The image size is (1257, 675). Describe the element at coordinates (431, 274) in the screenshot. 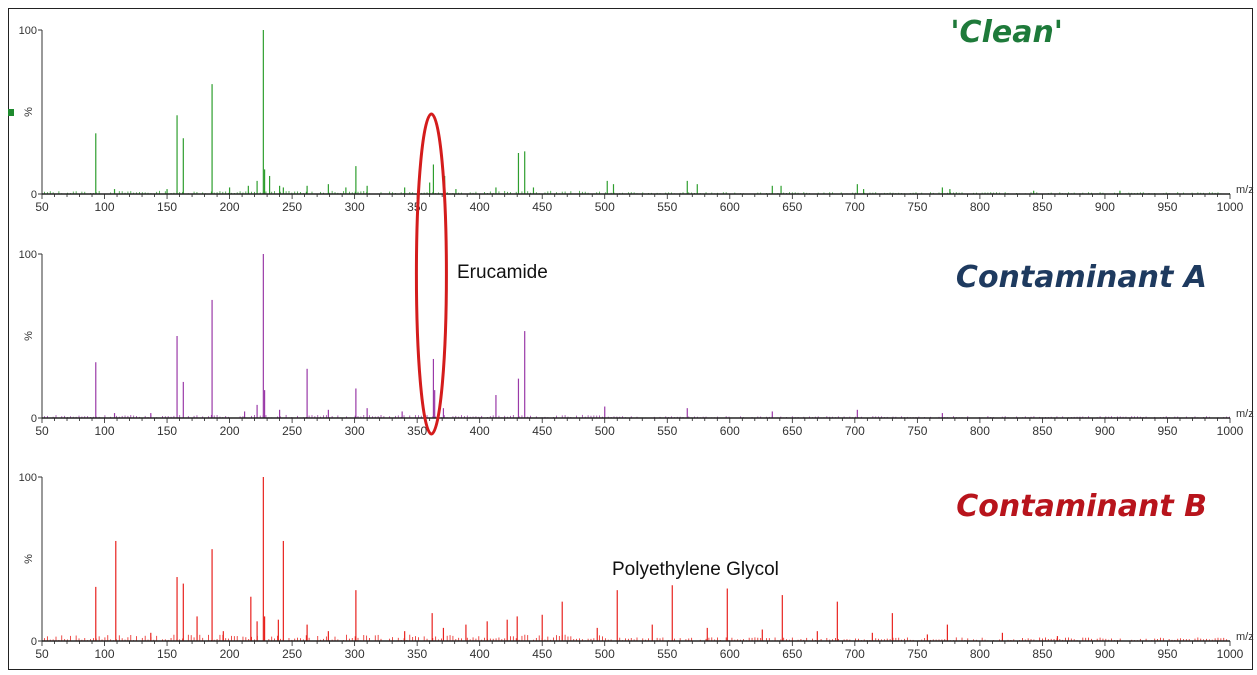

I see `highlight-ellipse` at that location.